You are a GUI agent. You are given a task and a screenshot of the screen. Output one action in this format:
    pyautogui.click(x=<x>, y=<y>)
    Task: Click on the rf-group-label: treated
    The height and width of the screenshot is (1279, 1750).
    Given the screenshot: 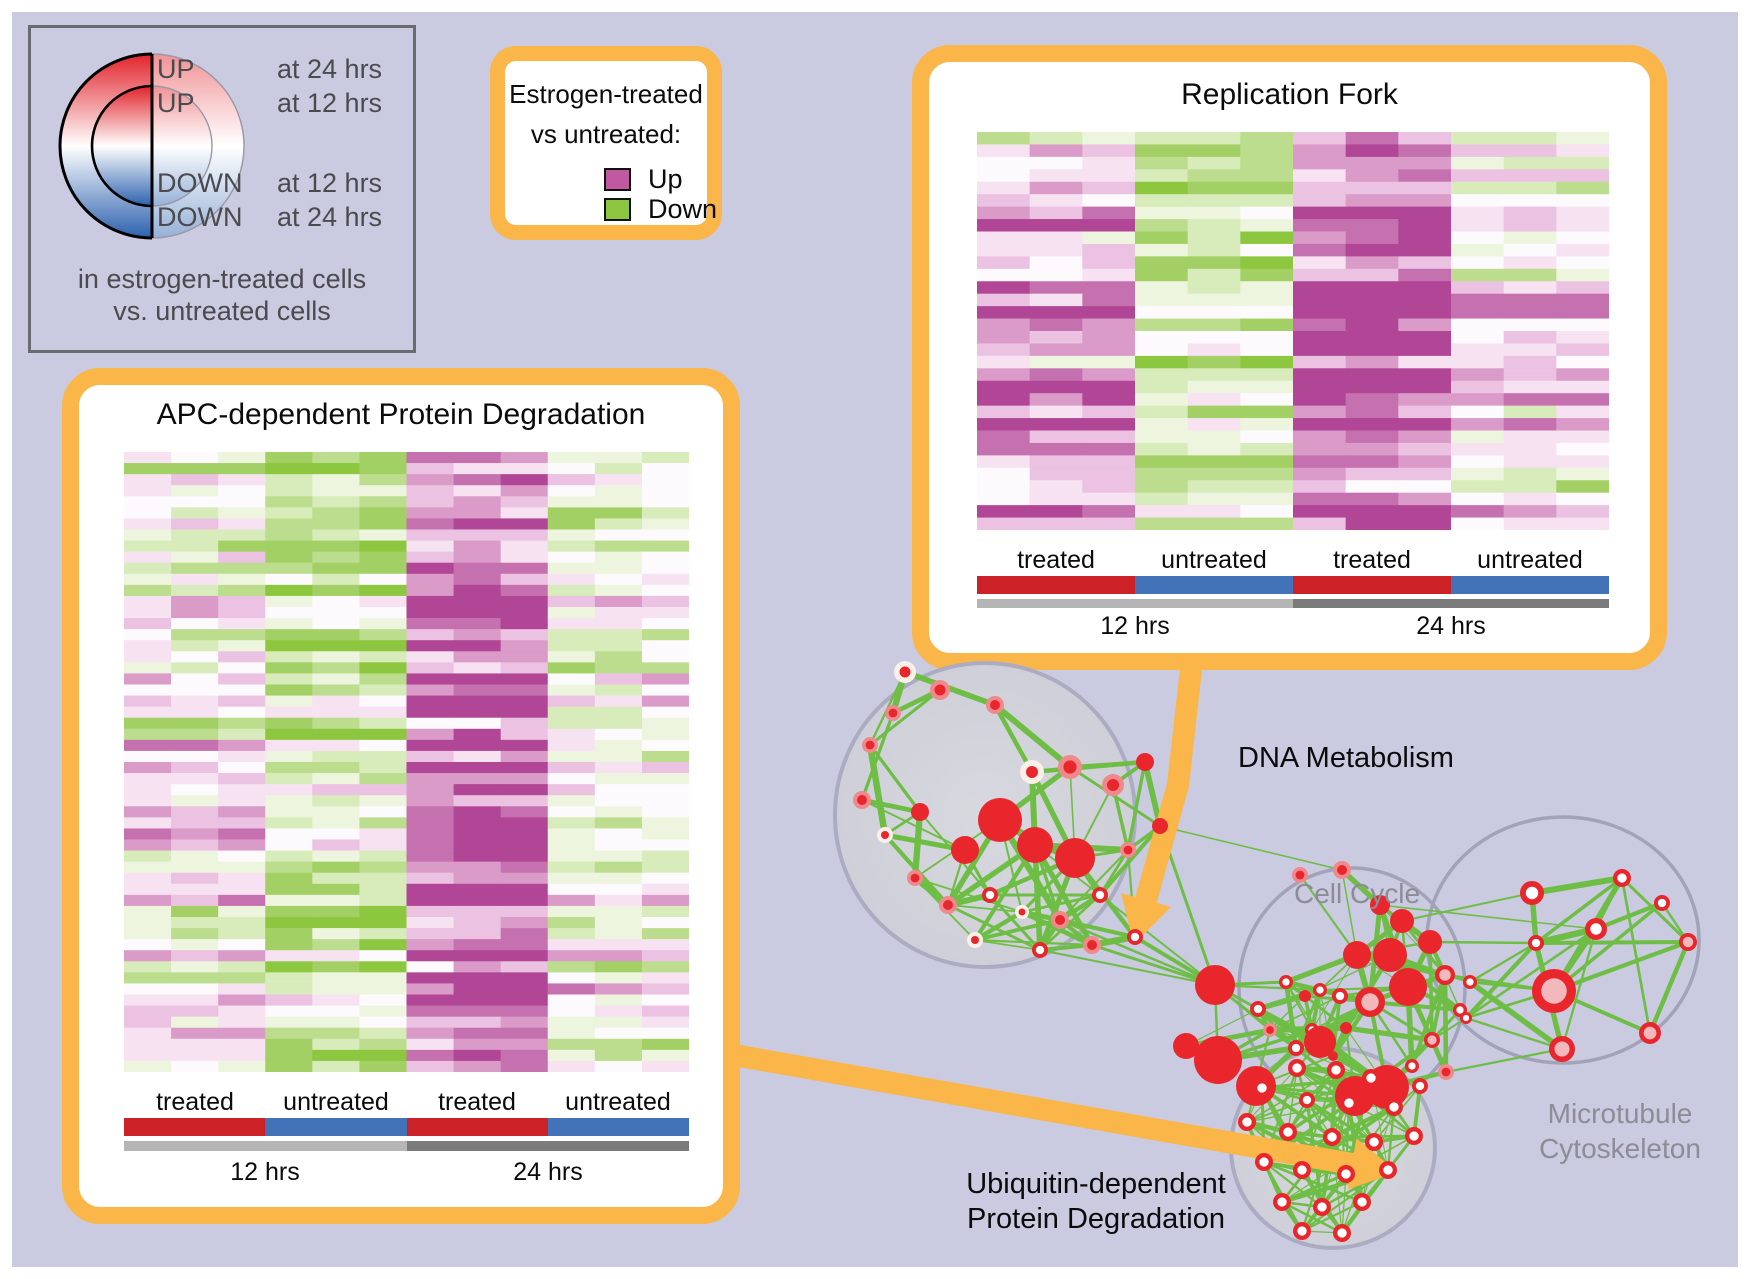 What is the action you would take?
    pyautogui.click(x=1372, y=560)
    